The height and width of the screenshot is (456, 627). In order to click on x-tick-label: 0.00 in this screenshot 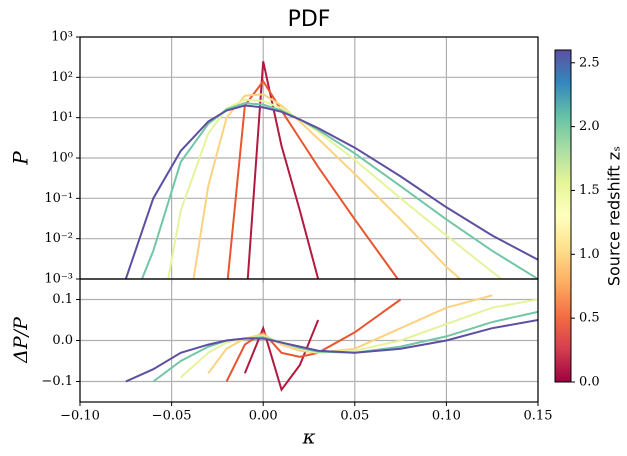, I will do `click(263, 416)`.